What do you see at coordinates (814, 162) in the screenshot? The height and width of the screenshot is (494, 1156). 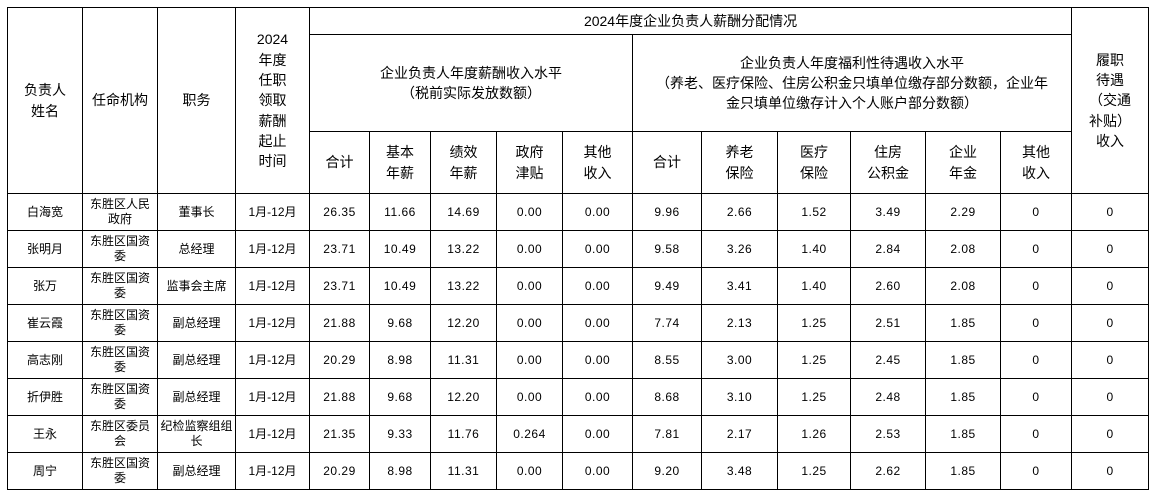 I see `col-header-medical: 医疗 保险` at bounding box center [814, 162].